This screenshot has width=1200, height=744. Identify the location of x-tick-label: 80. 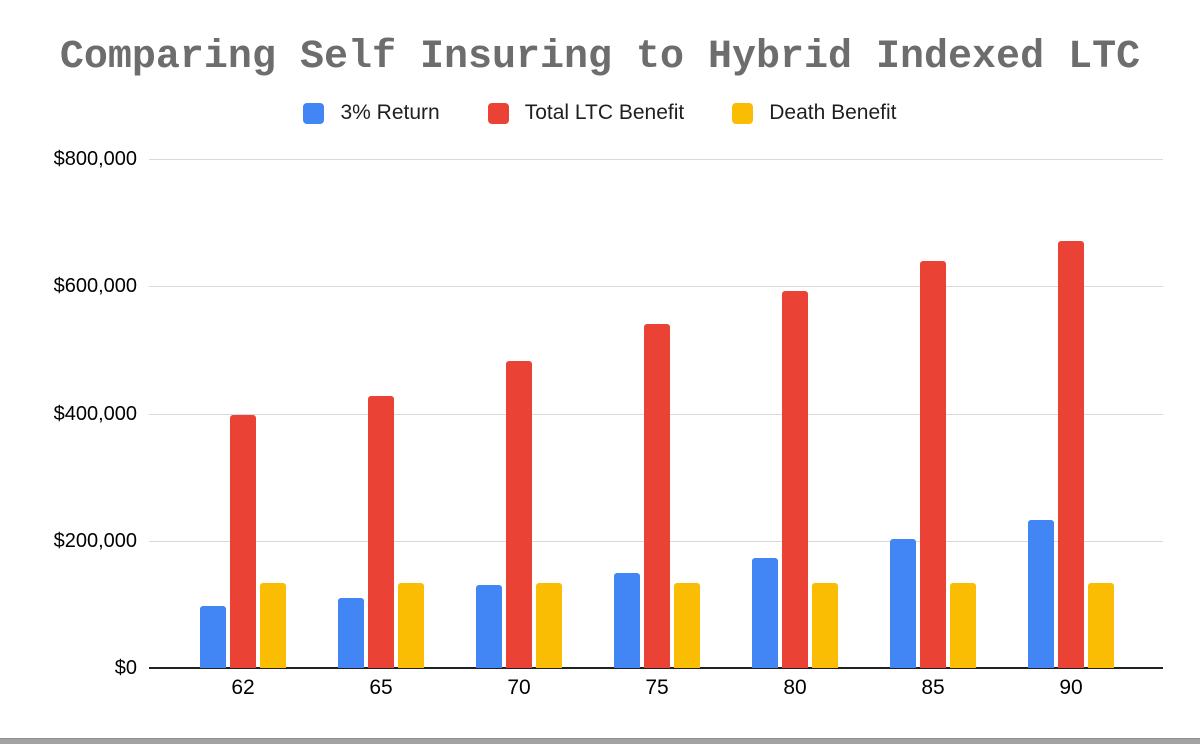
(795, 687).